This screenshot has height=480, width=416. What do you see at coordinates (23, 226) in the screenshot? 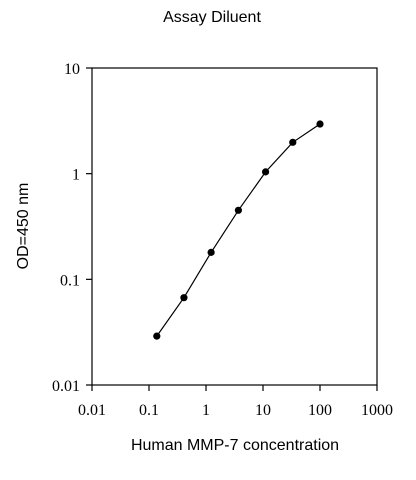
I see `y-axis-label: OD=450 nm` at bounding box center [23, 226].